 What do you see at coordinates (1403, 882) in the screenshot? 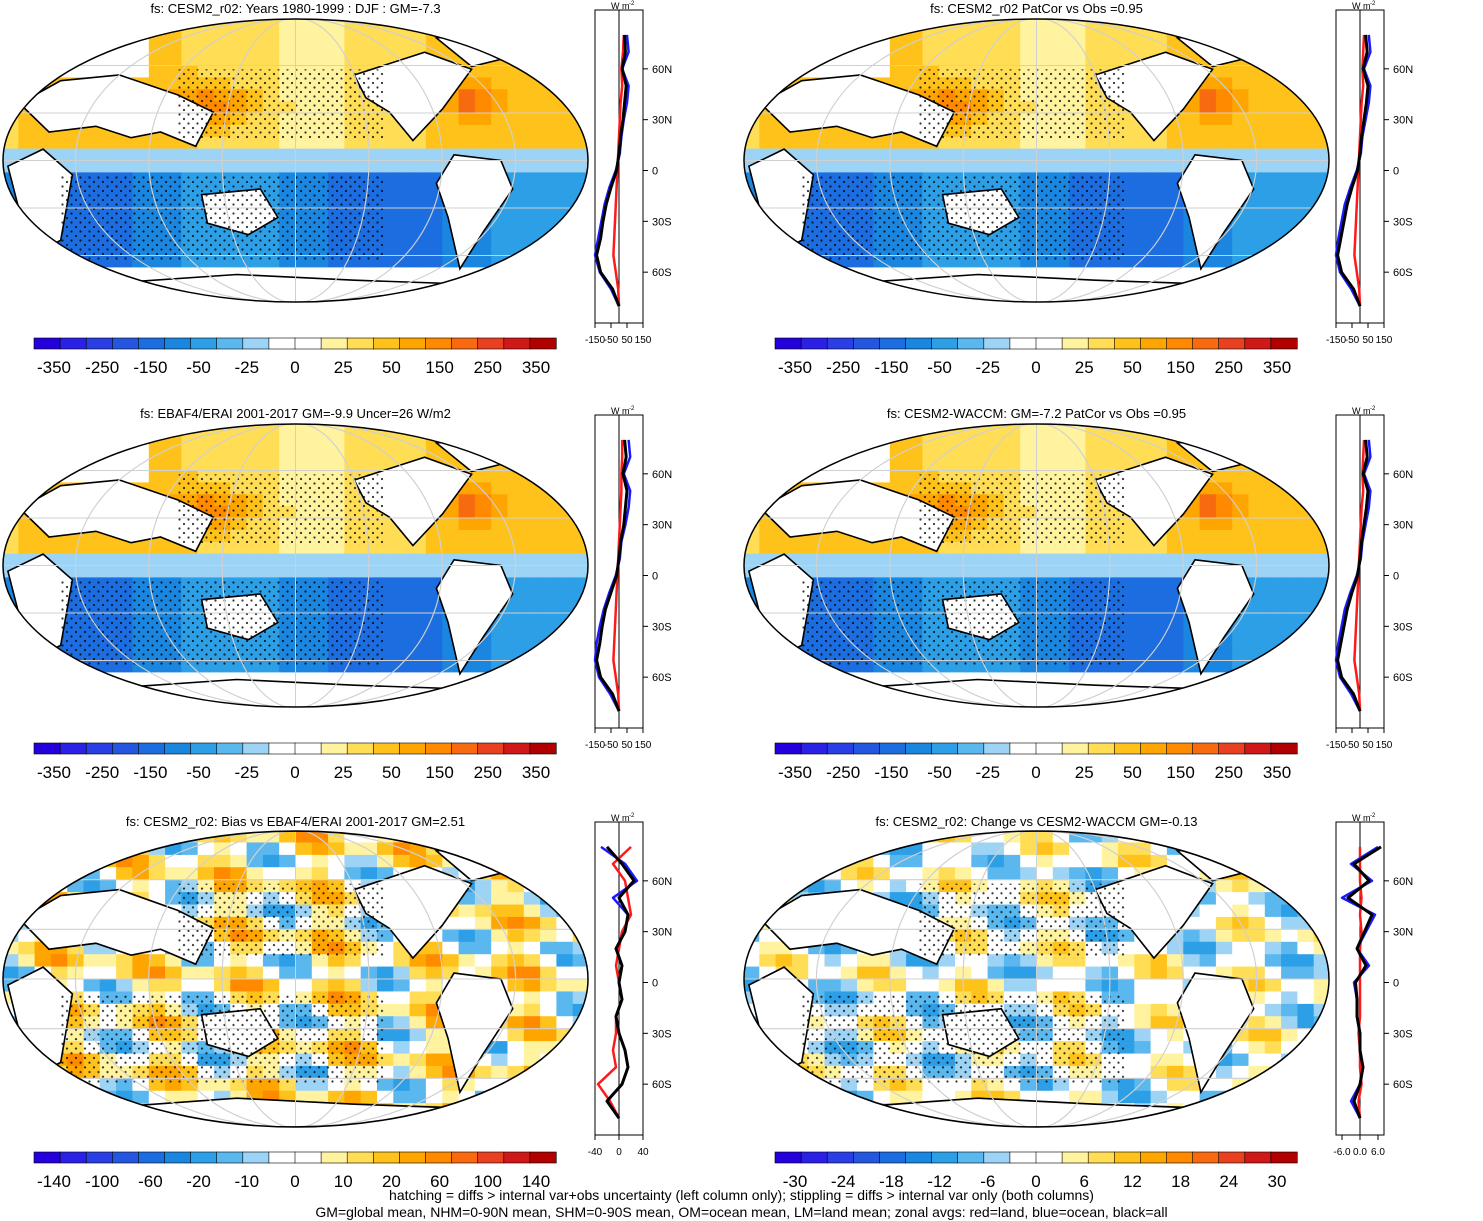
I see `lat-label: 60N` at bounding box center [1403, 882].